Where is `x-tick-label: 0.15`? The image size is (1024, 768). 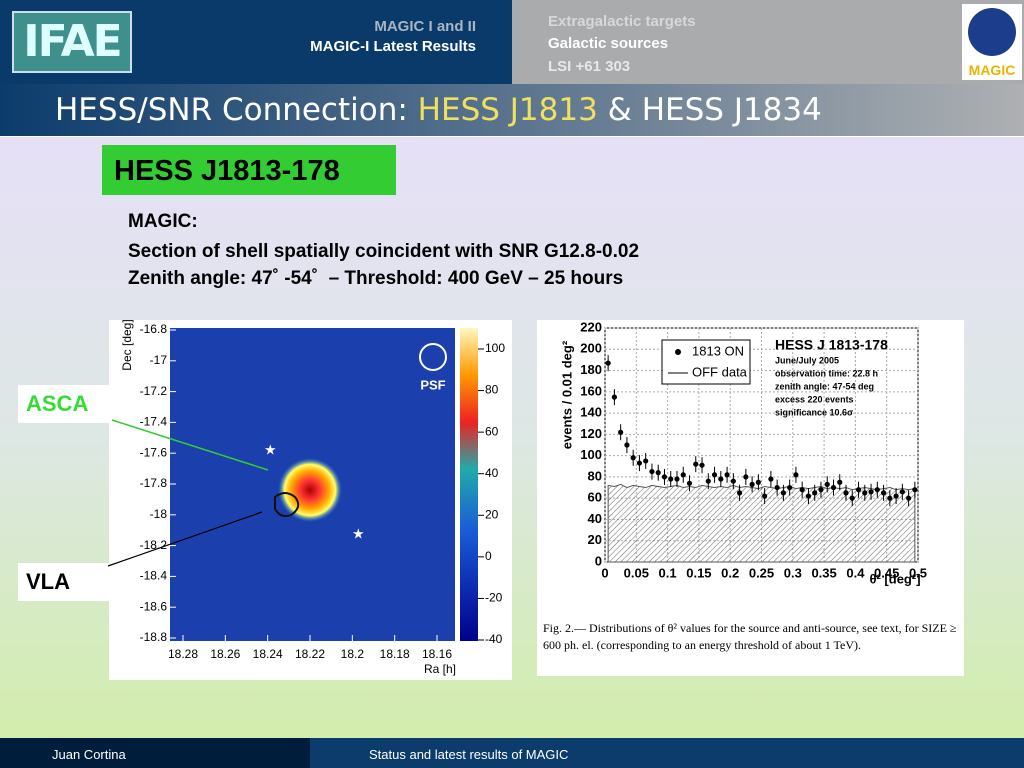 x-tick-label: 0.15 is located at coordinates (698, 572).